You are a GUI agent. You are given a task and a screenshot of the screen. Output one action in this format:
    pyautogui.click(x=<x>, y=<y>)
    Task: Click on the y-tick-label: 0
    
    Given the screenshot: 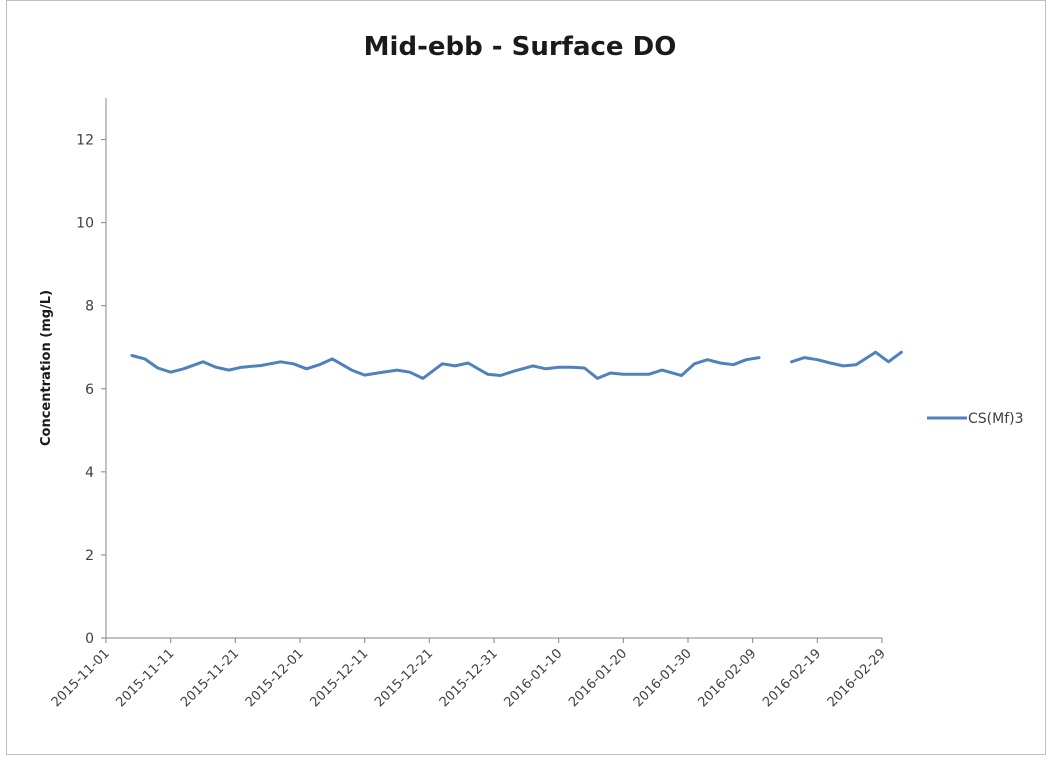 What is the action you would take?
    pyautogui.click(x=89, y=639)
    